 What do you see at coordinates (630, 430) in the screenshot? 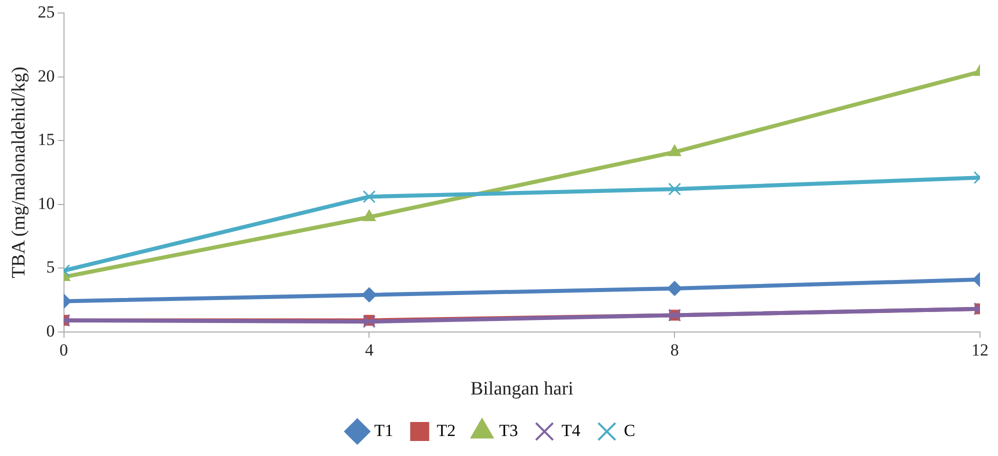
I see `legend-label: C` at bounding box center [630, 430].